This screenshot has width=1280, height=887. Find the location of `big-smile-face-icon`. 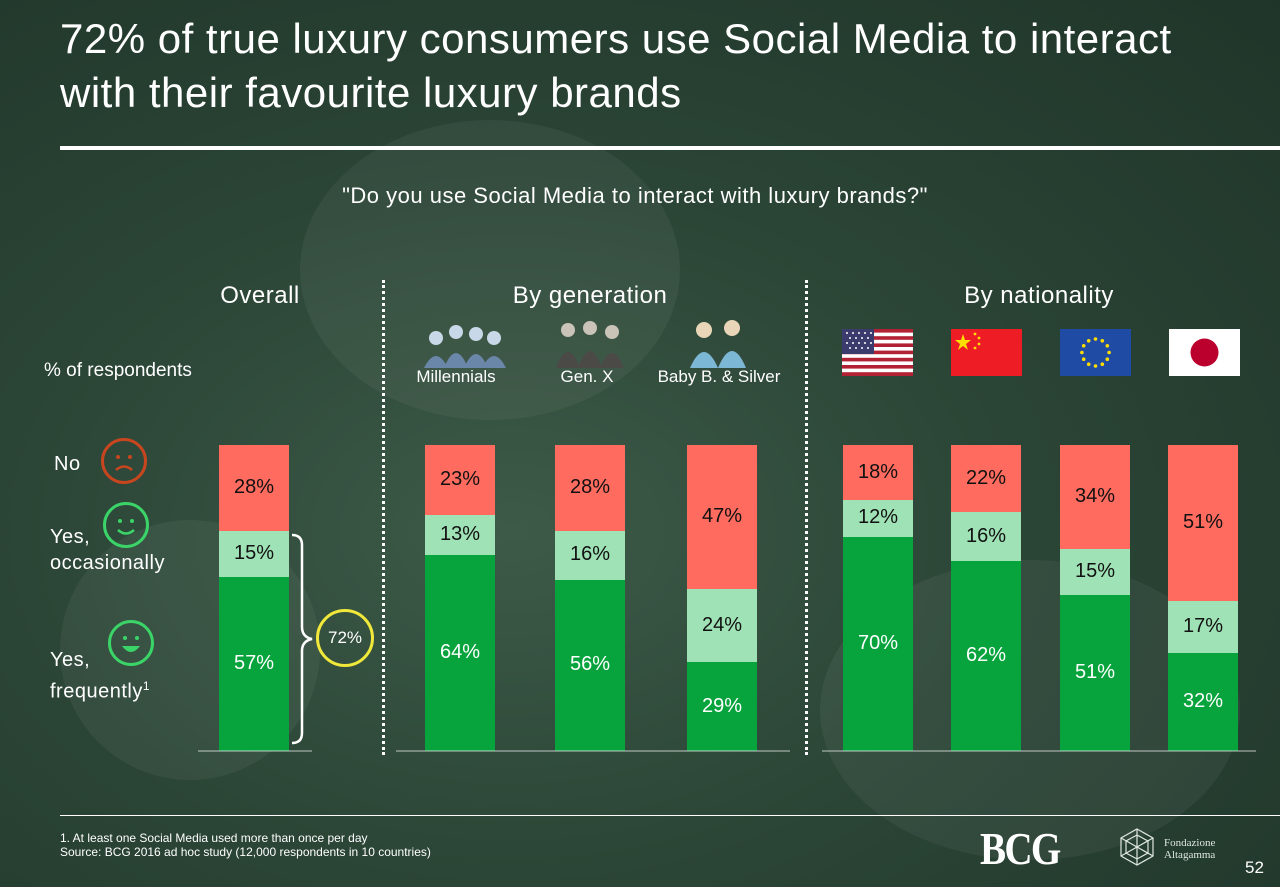

big-smile-face-icon is located at coordinates (131, 643).